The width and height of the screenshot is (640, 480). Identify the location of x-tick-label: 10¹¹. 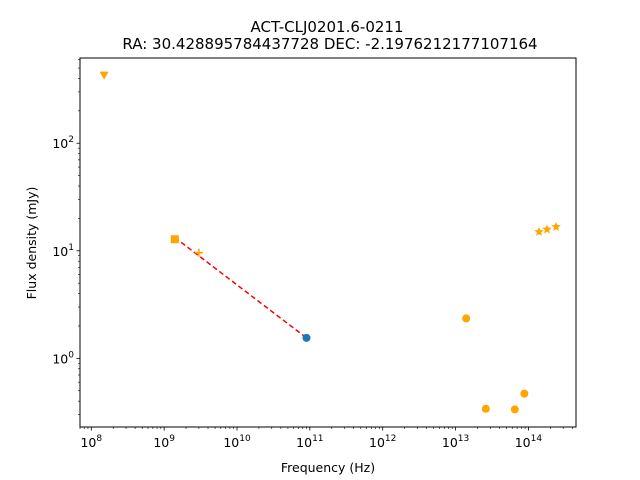
(309, 442).